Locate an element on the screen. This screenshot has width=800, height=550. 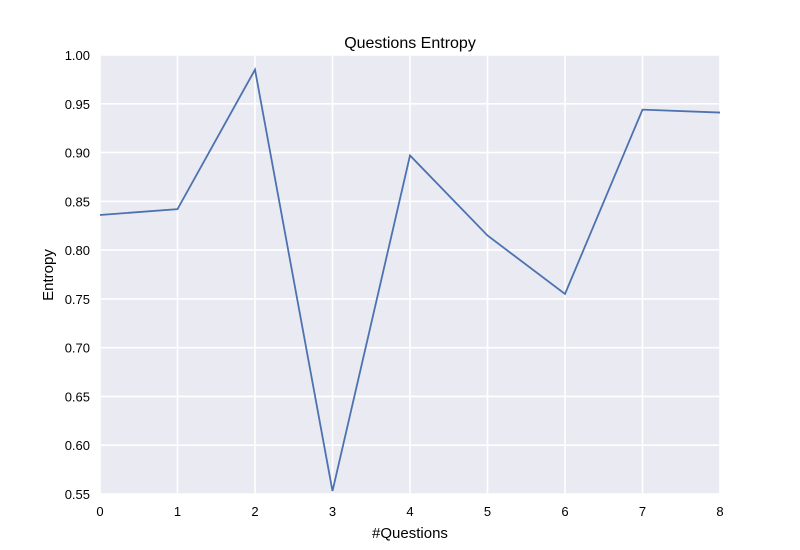
x-tick-label: 6 is located at coordinates (564, 511).